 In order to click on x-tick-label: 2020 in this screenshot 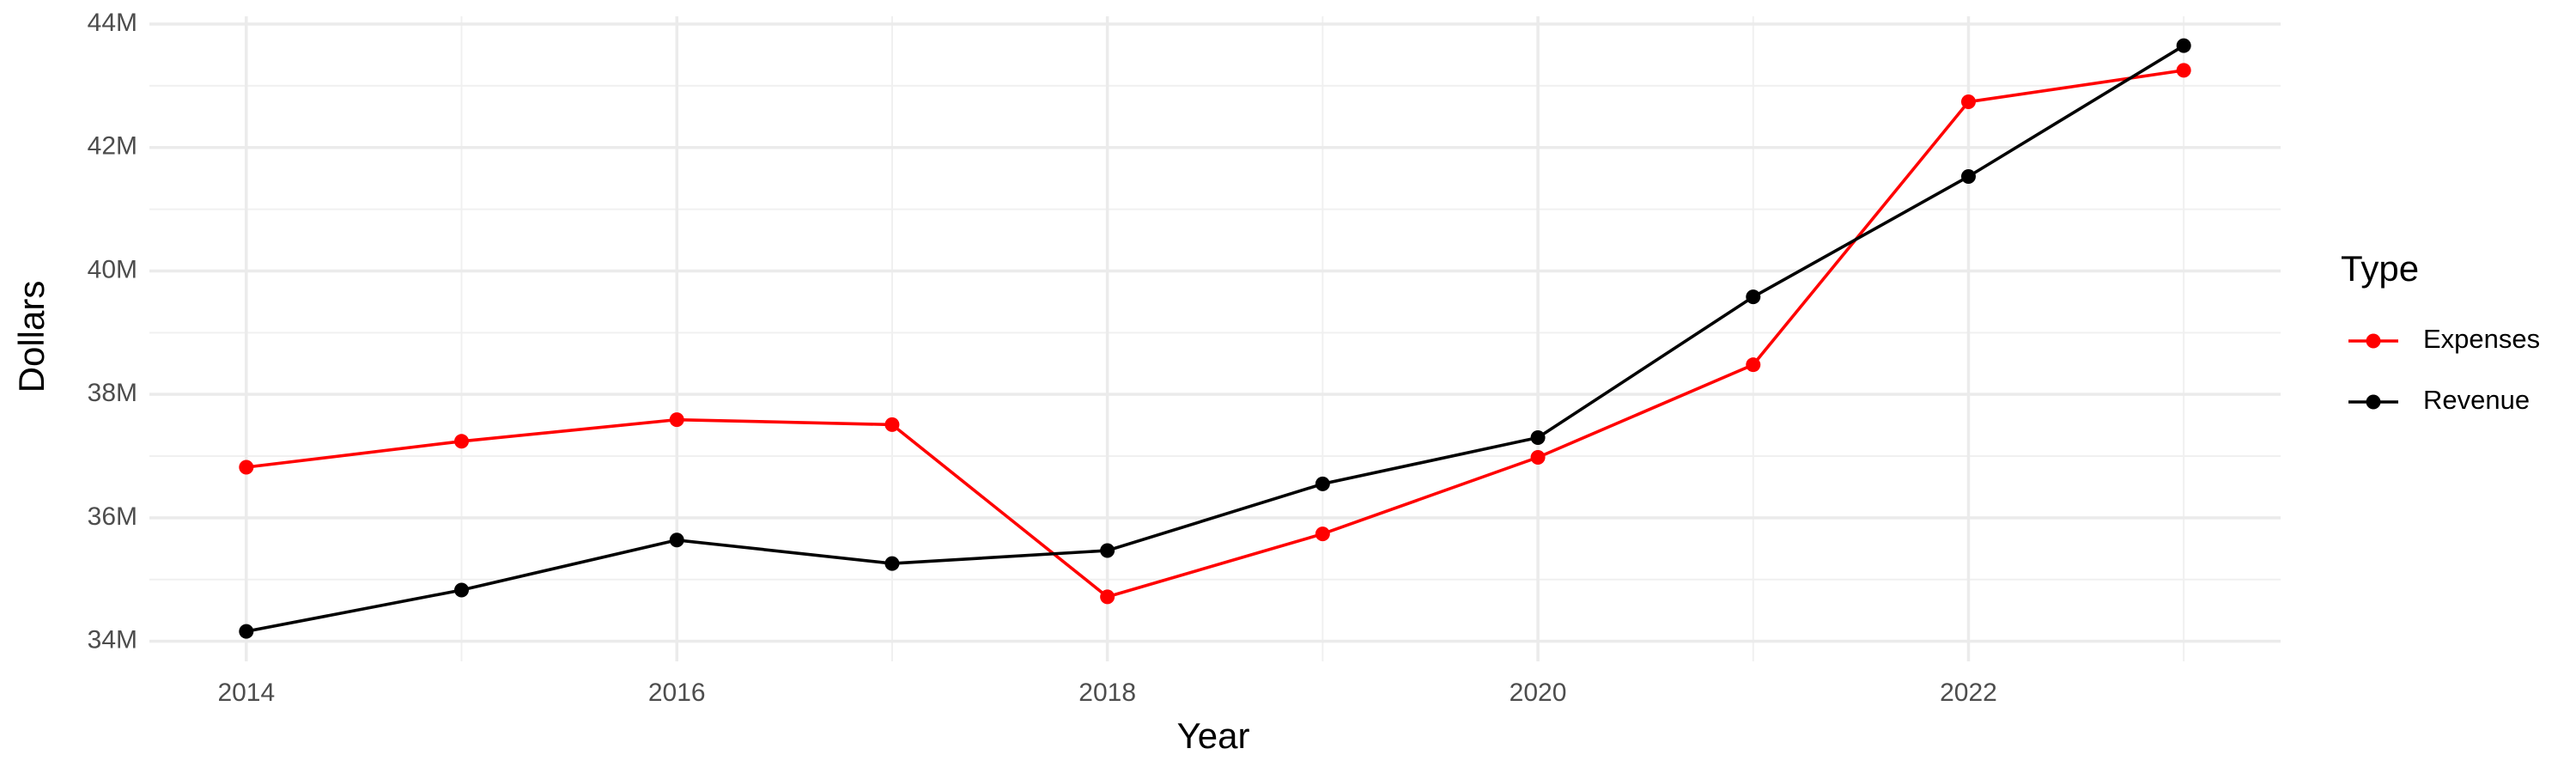, I will do `click(1539, 693)`.